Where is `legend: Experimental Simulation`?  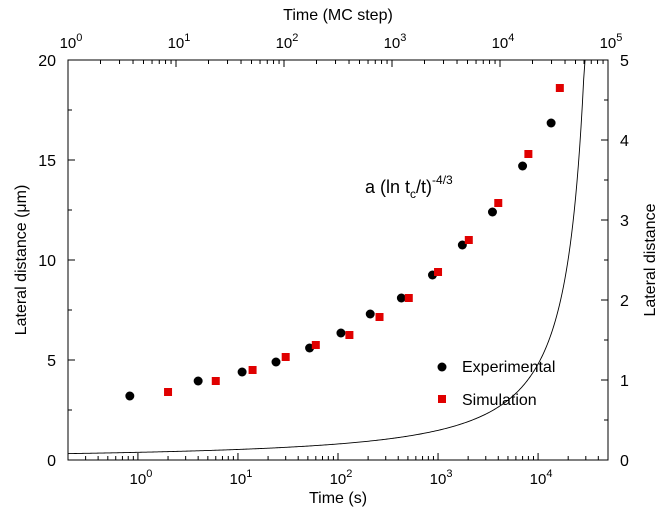 legend: Experimental Simulation is located at coordinates (496, 384).